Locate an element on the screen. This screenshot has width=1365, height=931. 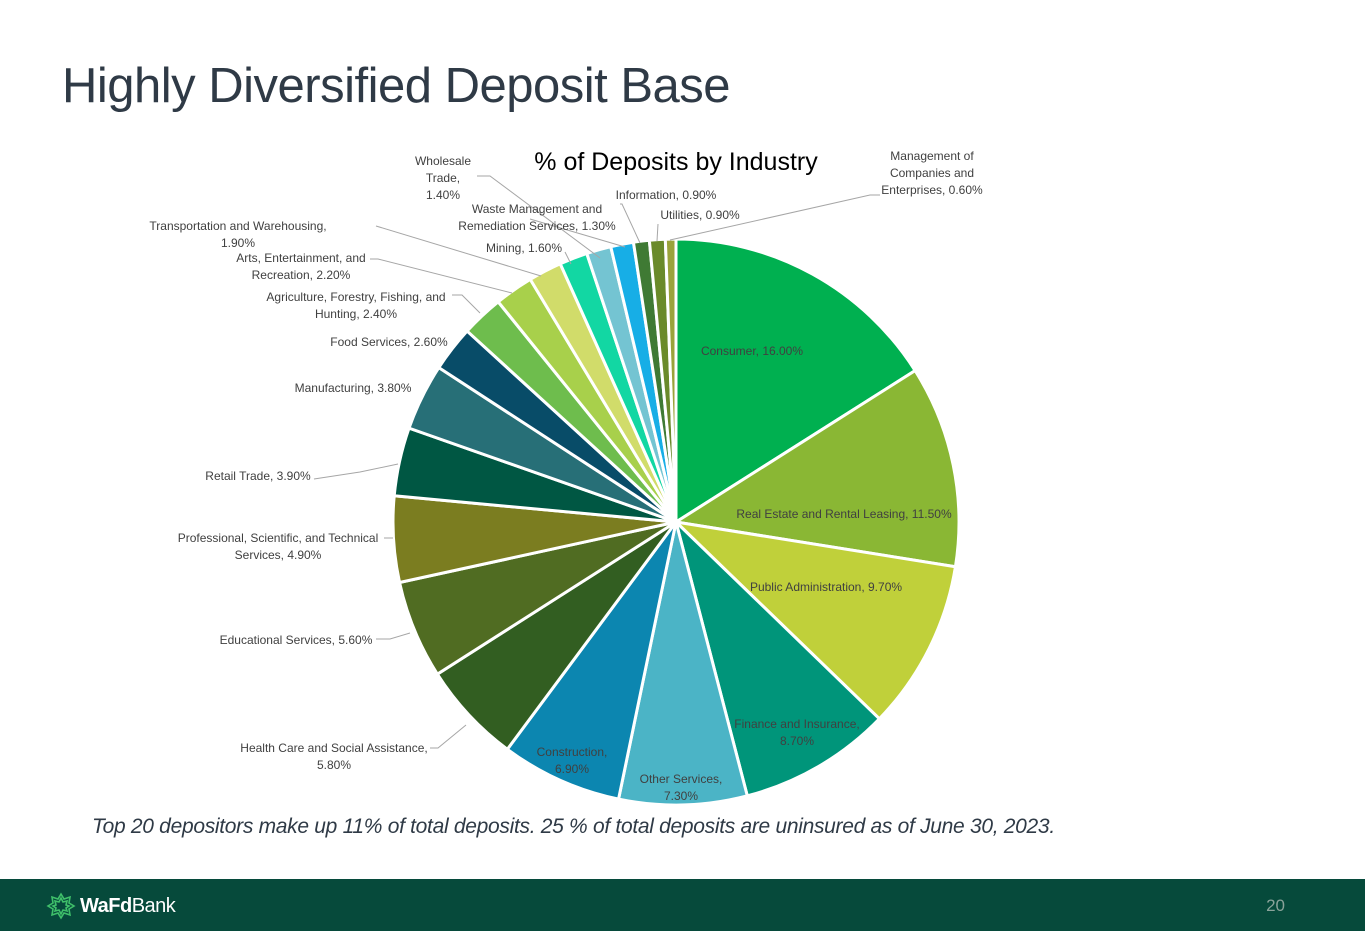
slide-title: Highly Diversified Deposit Base is located at coordinates (396, 86).